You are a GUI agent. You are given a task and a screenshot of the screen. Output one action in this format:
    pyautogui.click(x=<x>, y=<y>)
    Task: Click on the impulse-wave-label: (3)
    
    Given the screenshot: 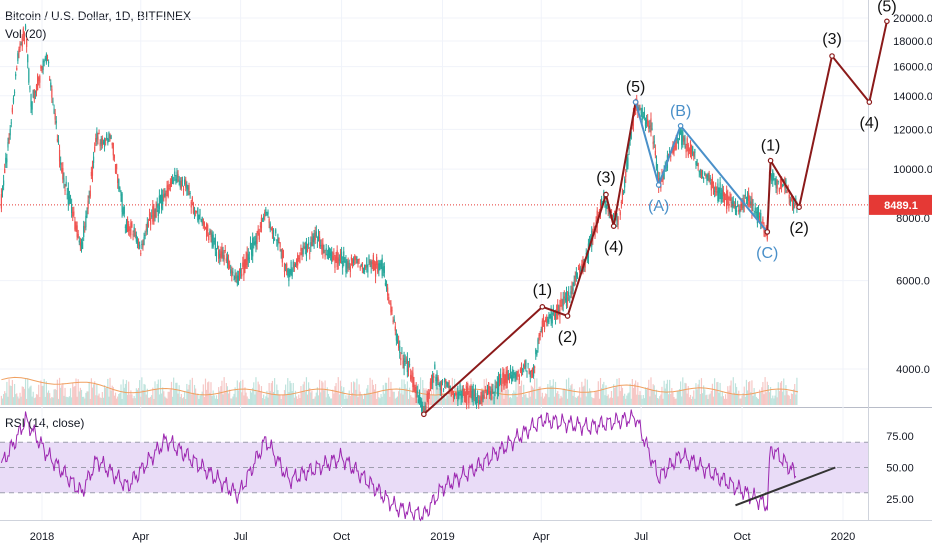 What is the action you would take?
    pyautogui.click(x=606, y=178)
    